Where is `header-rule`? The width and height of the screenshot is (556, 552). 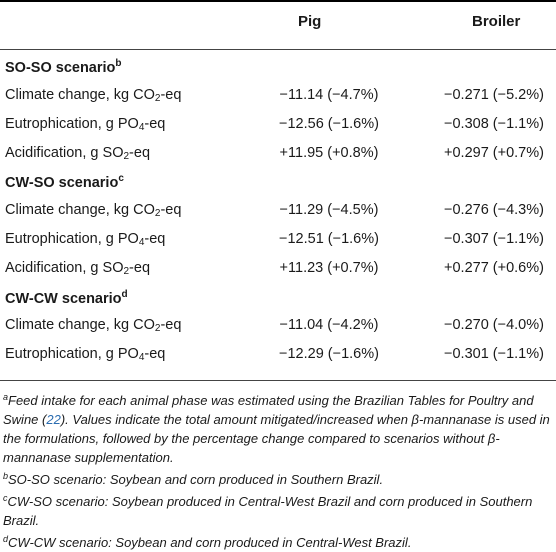
header-rule is located at coordinates (278, 49).